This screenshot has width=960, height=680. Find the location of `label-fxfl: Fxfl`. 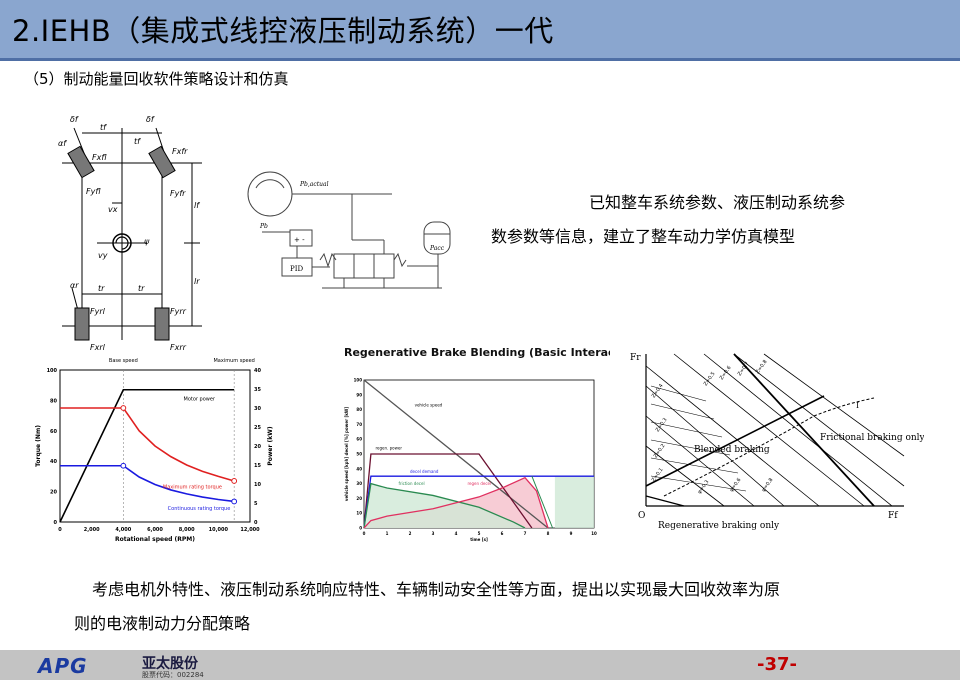

label-fxfl: Fxfl is located at coordinates (99, 157).